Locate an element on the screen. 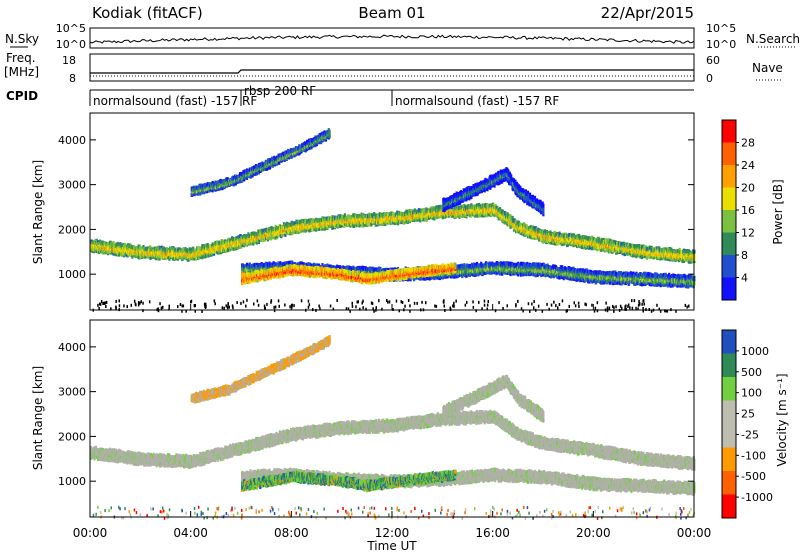  cpid-segment-label: rbsp 200 RF is located at coordinates (280, 91).